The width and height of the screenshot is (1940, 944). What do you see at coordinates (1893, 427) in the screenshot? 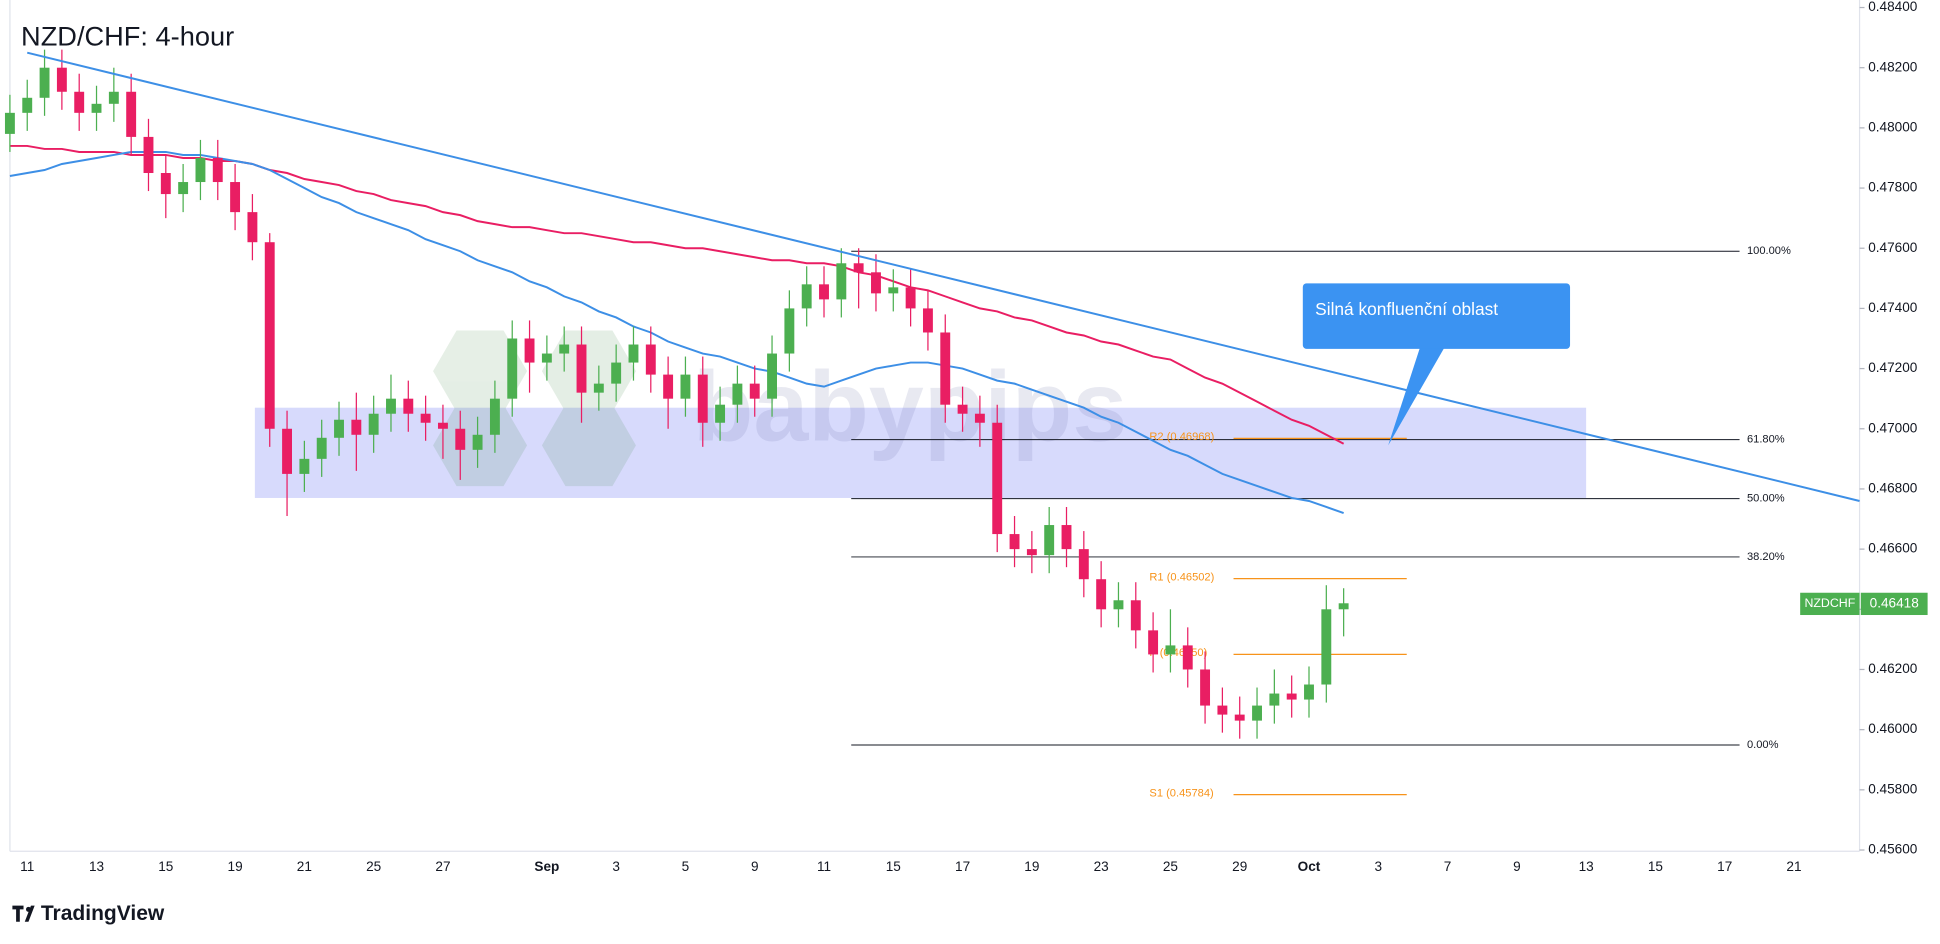
I see `y-tick-label: 0.47000` at bounding box center [1893, 427].